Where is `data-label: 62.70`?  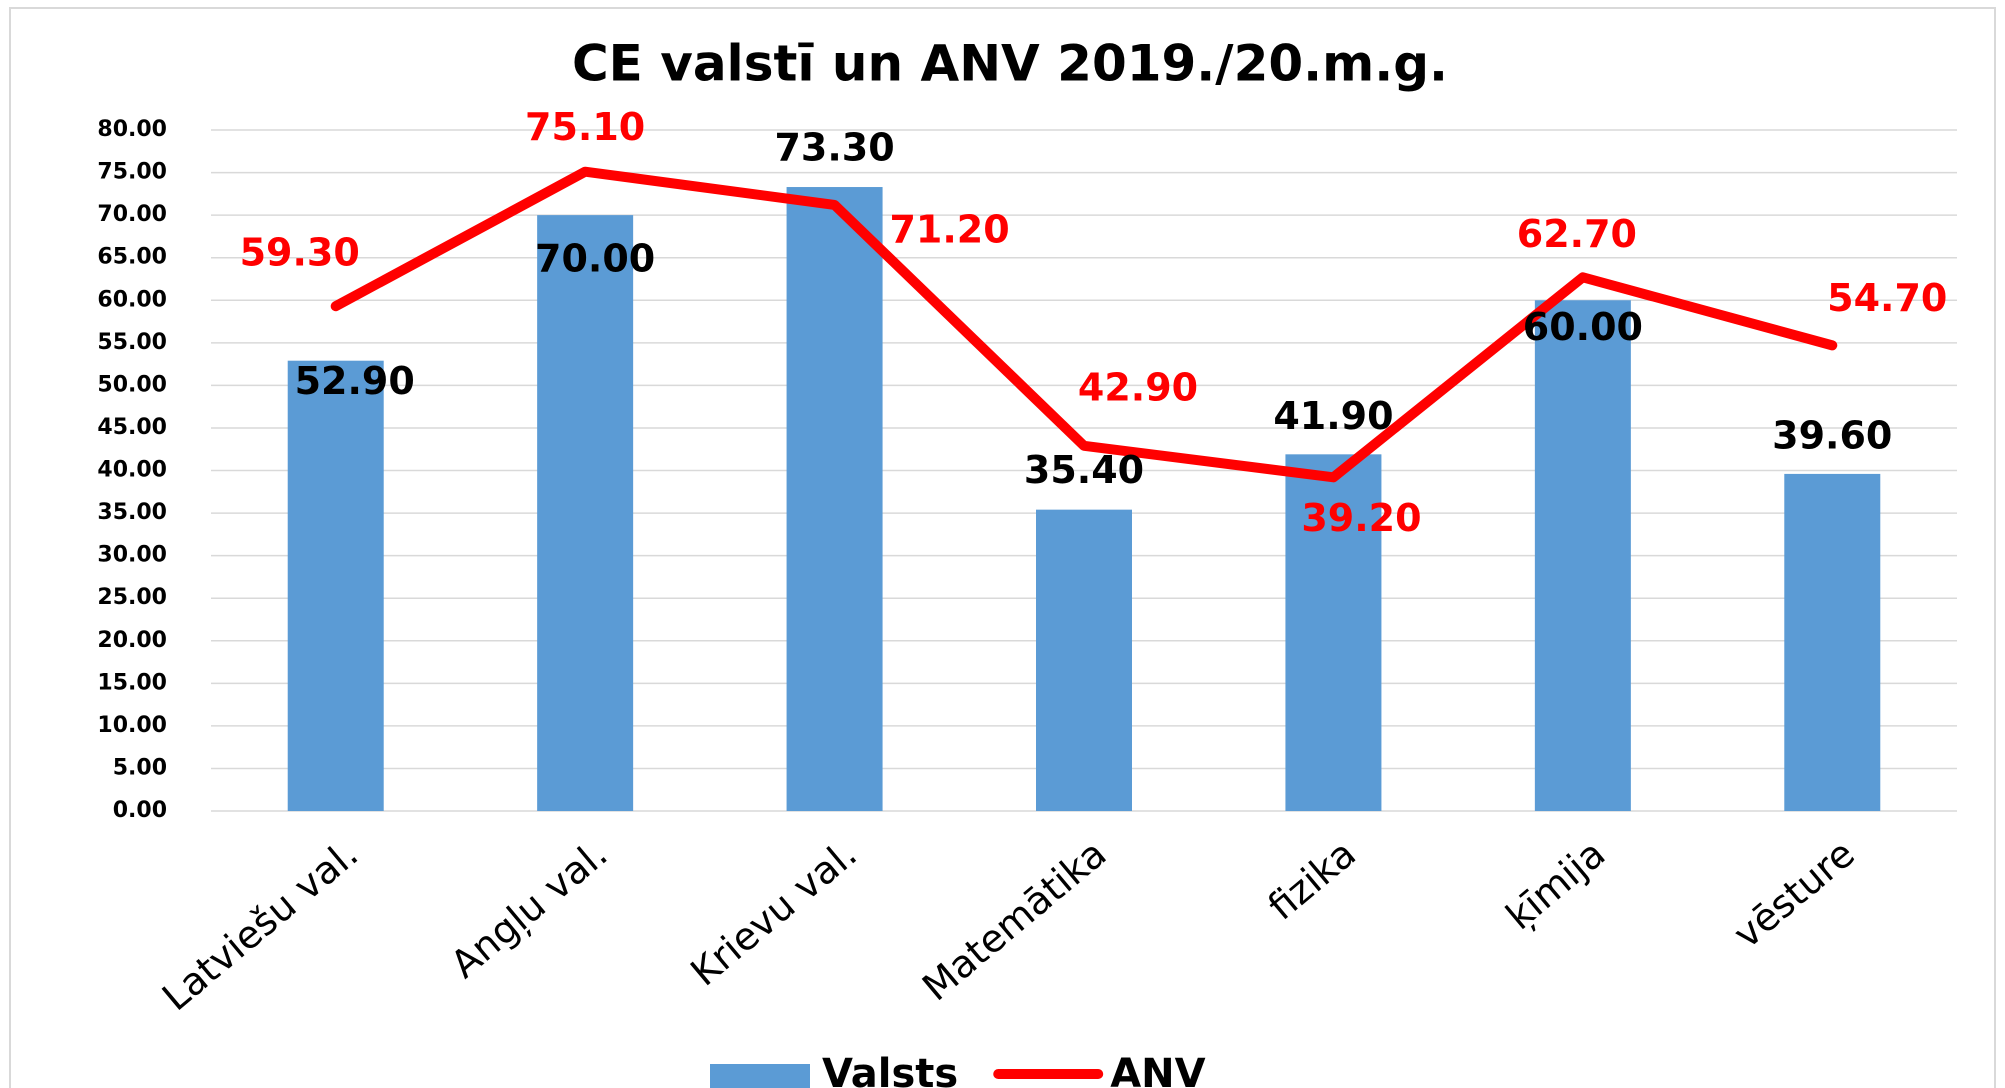
data-label: 62.70 is located at coordinates (1577, 234).